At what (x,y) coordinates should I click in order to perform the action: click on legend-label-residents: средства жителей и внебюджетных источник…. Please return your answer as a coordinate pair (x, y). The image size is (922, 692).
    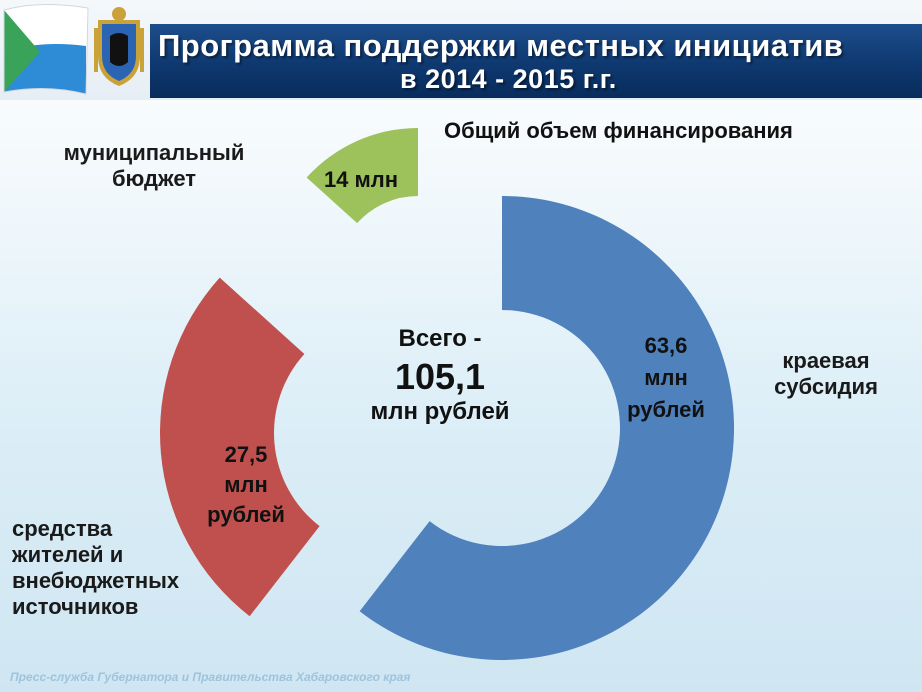
    Looking at the image, I should click on (96, 567).